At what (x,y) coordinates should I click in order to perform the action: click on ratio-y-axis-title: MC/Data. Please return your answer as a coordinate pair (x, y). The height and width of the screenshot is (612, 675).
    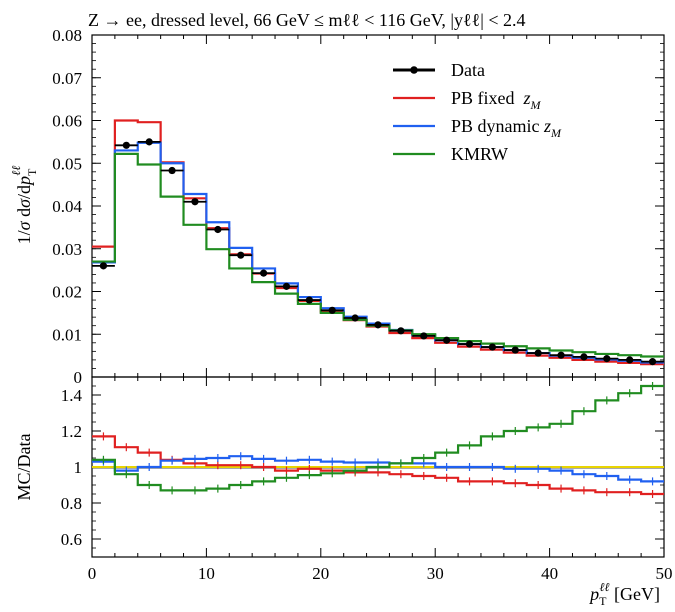
    Looking at the image, I should click on (24, 466).